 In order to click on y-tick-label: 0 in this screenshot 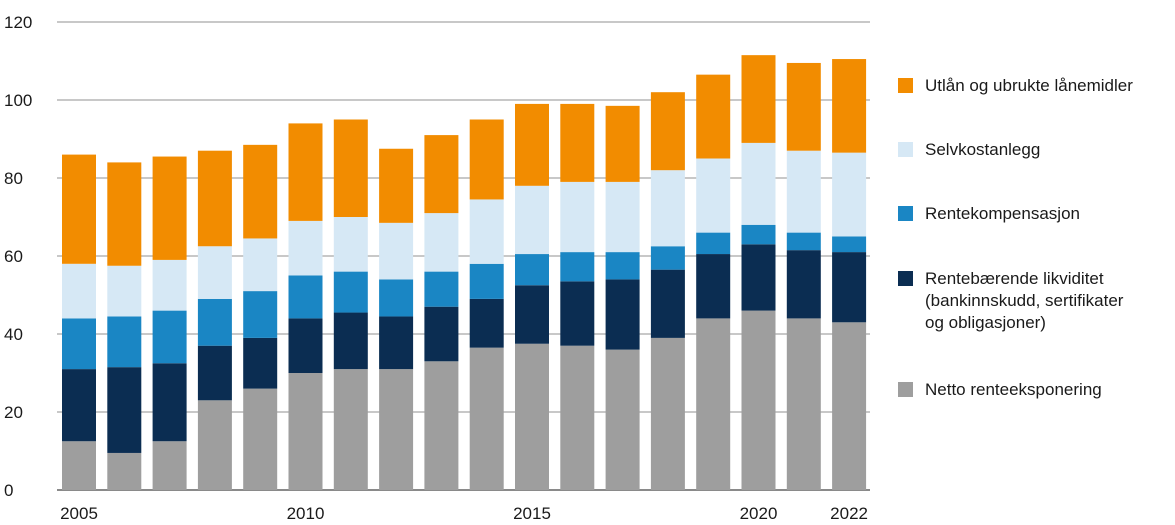, I will do `click(8, 490)`.